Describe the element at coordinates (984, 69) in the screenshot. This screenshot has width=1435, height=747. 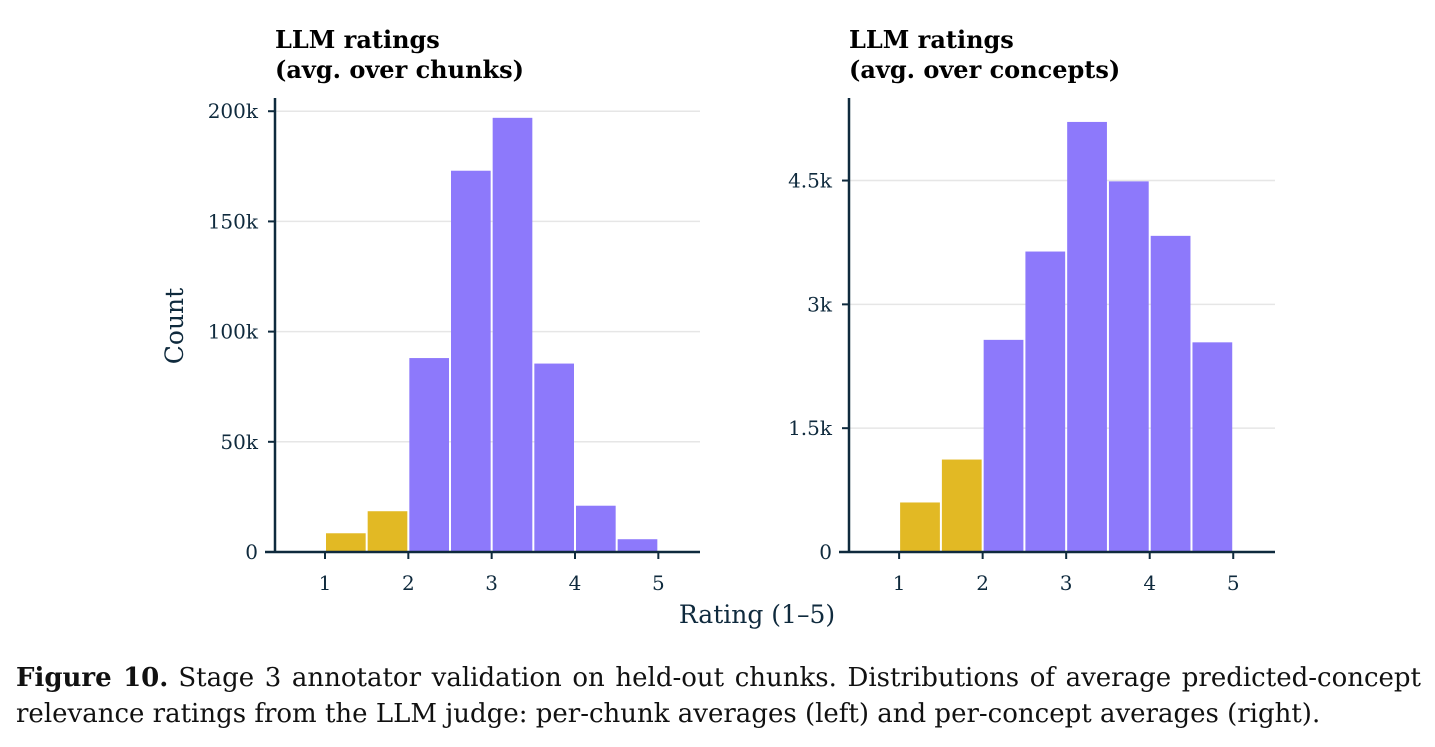
I see `right-chart-subtitle: (avg. over concepts)` at that location.